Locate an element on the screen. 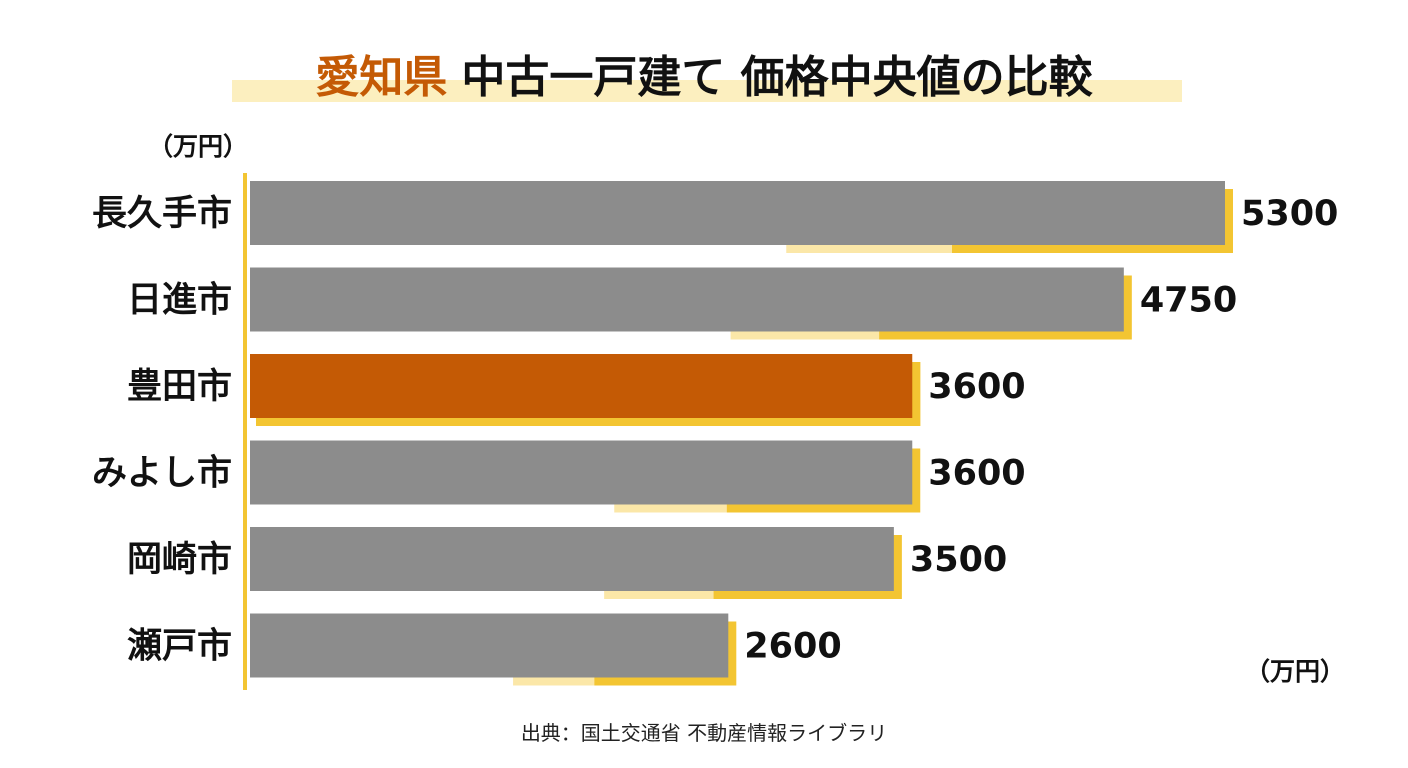 This screenshot has width=1408, height=768. category-label: みよし市 is located at coordinates (162, 474).